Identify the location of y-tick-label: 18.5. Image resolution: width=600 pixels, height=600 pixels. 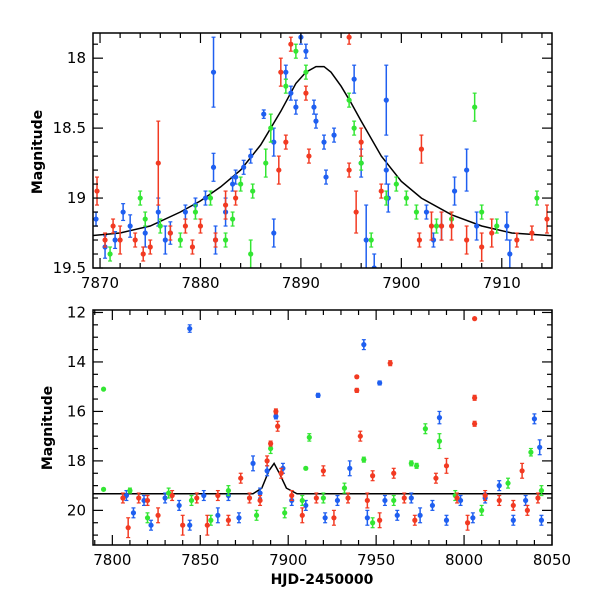
(69, 128).